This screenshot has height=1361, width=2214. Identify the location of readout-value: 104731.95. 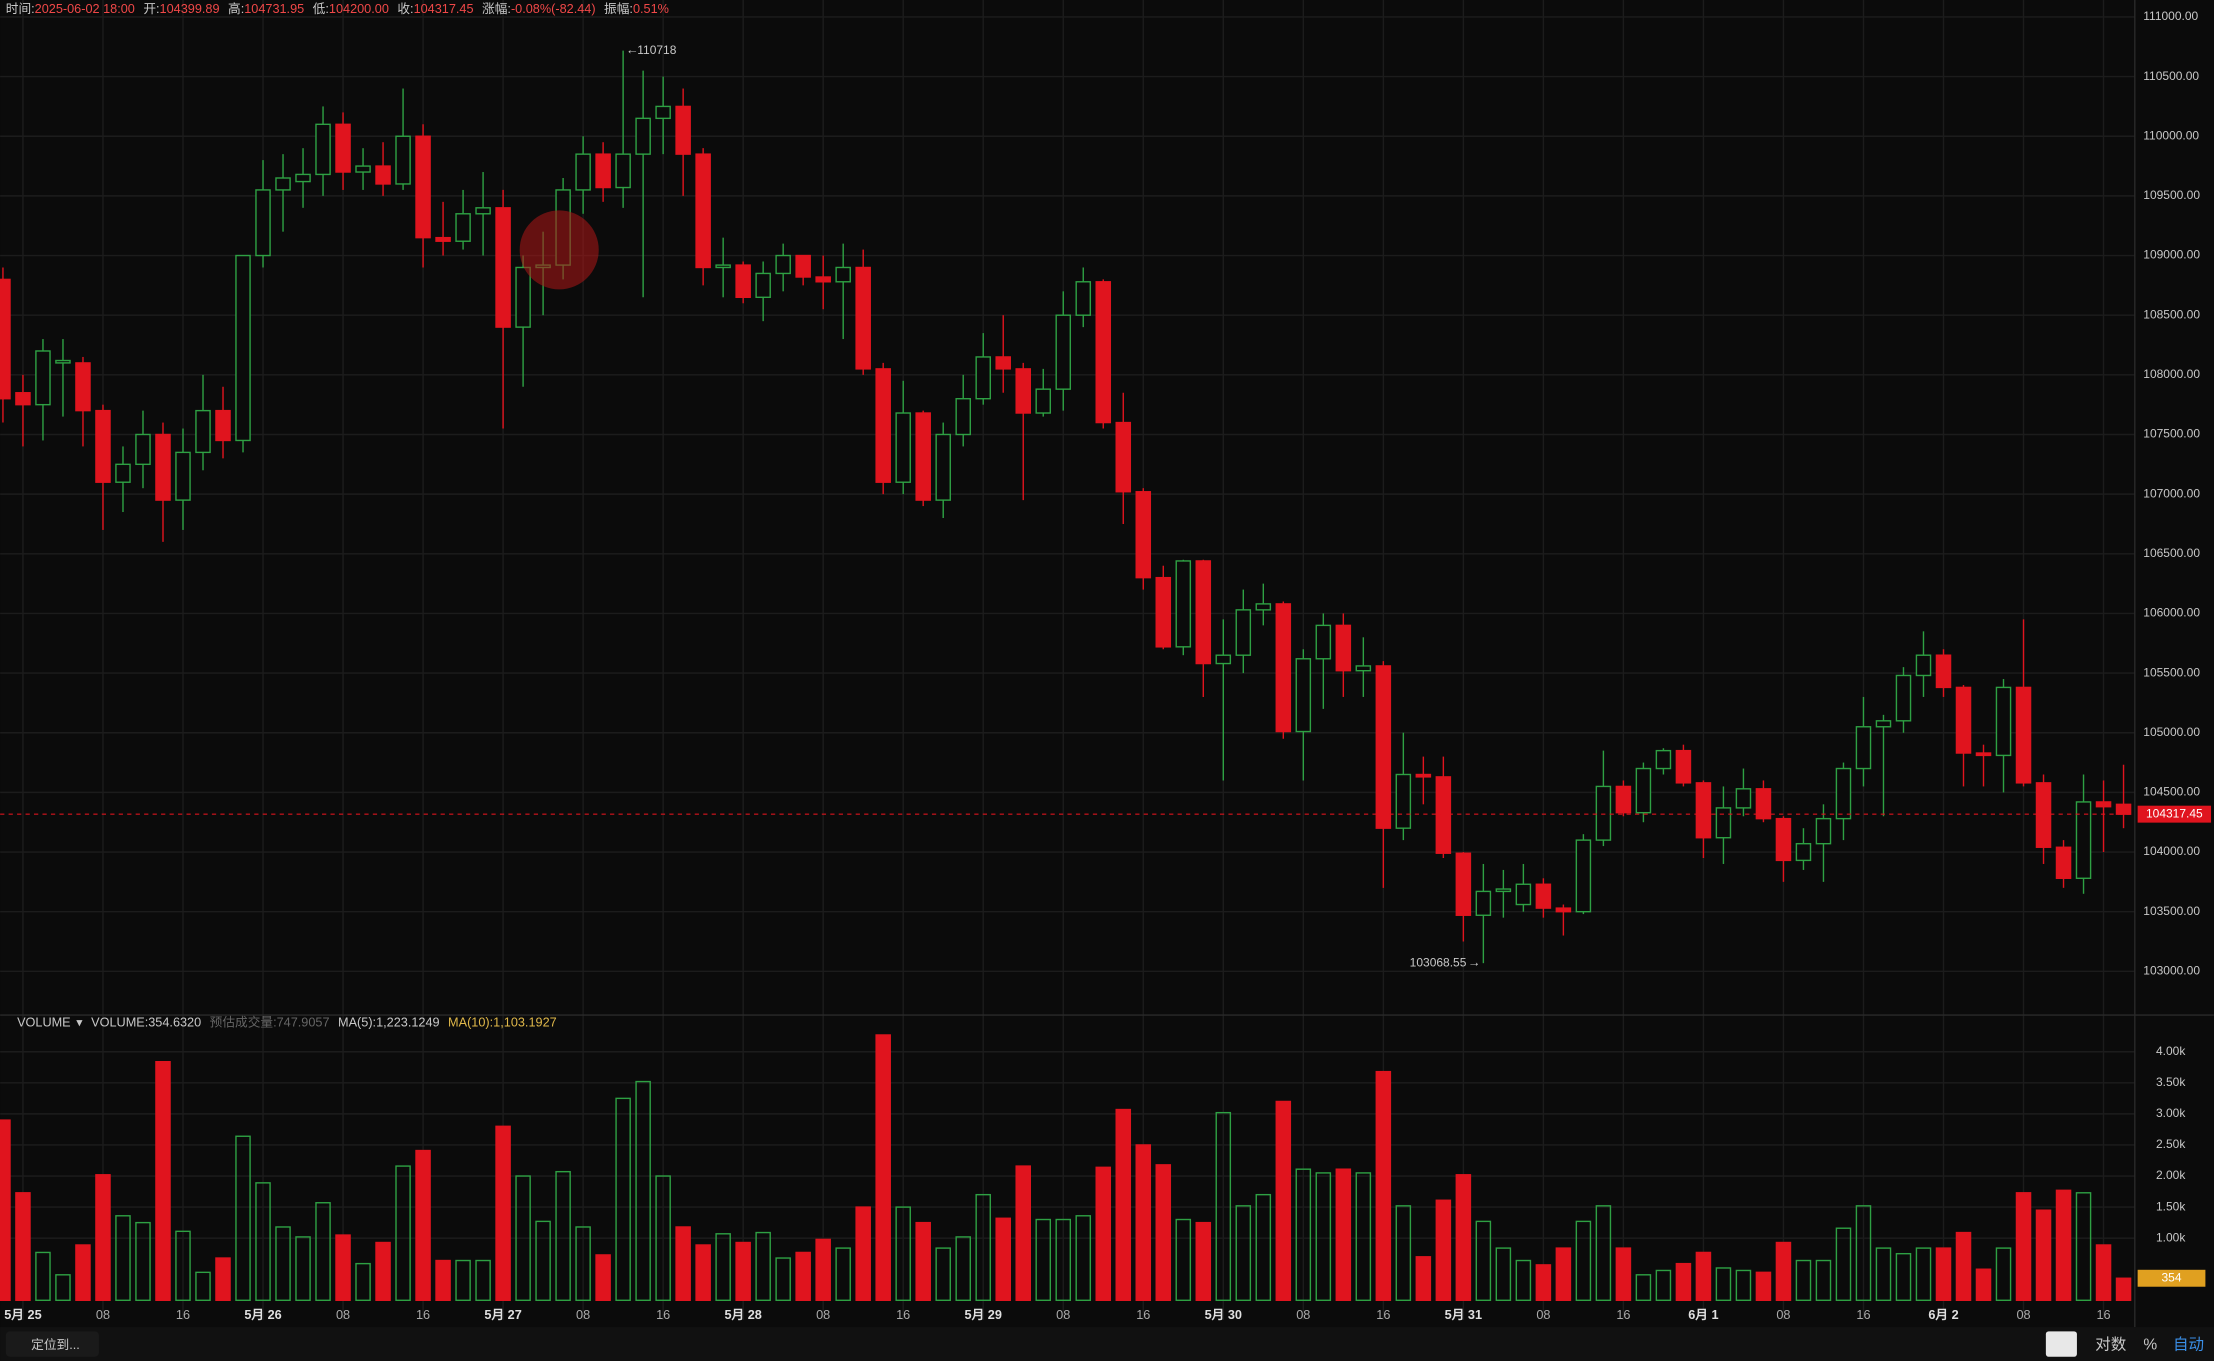
(274, 9).